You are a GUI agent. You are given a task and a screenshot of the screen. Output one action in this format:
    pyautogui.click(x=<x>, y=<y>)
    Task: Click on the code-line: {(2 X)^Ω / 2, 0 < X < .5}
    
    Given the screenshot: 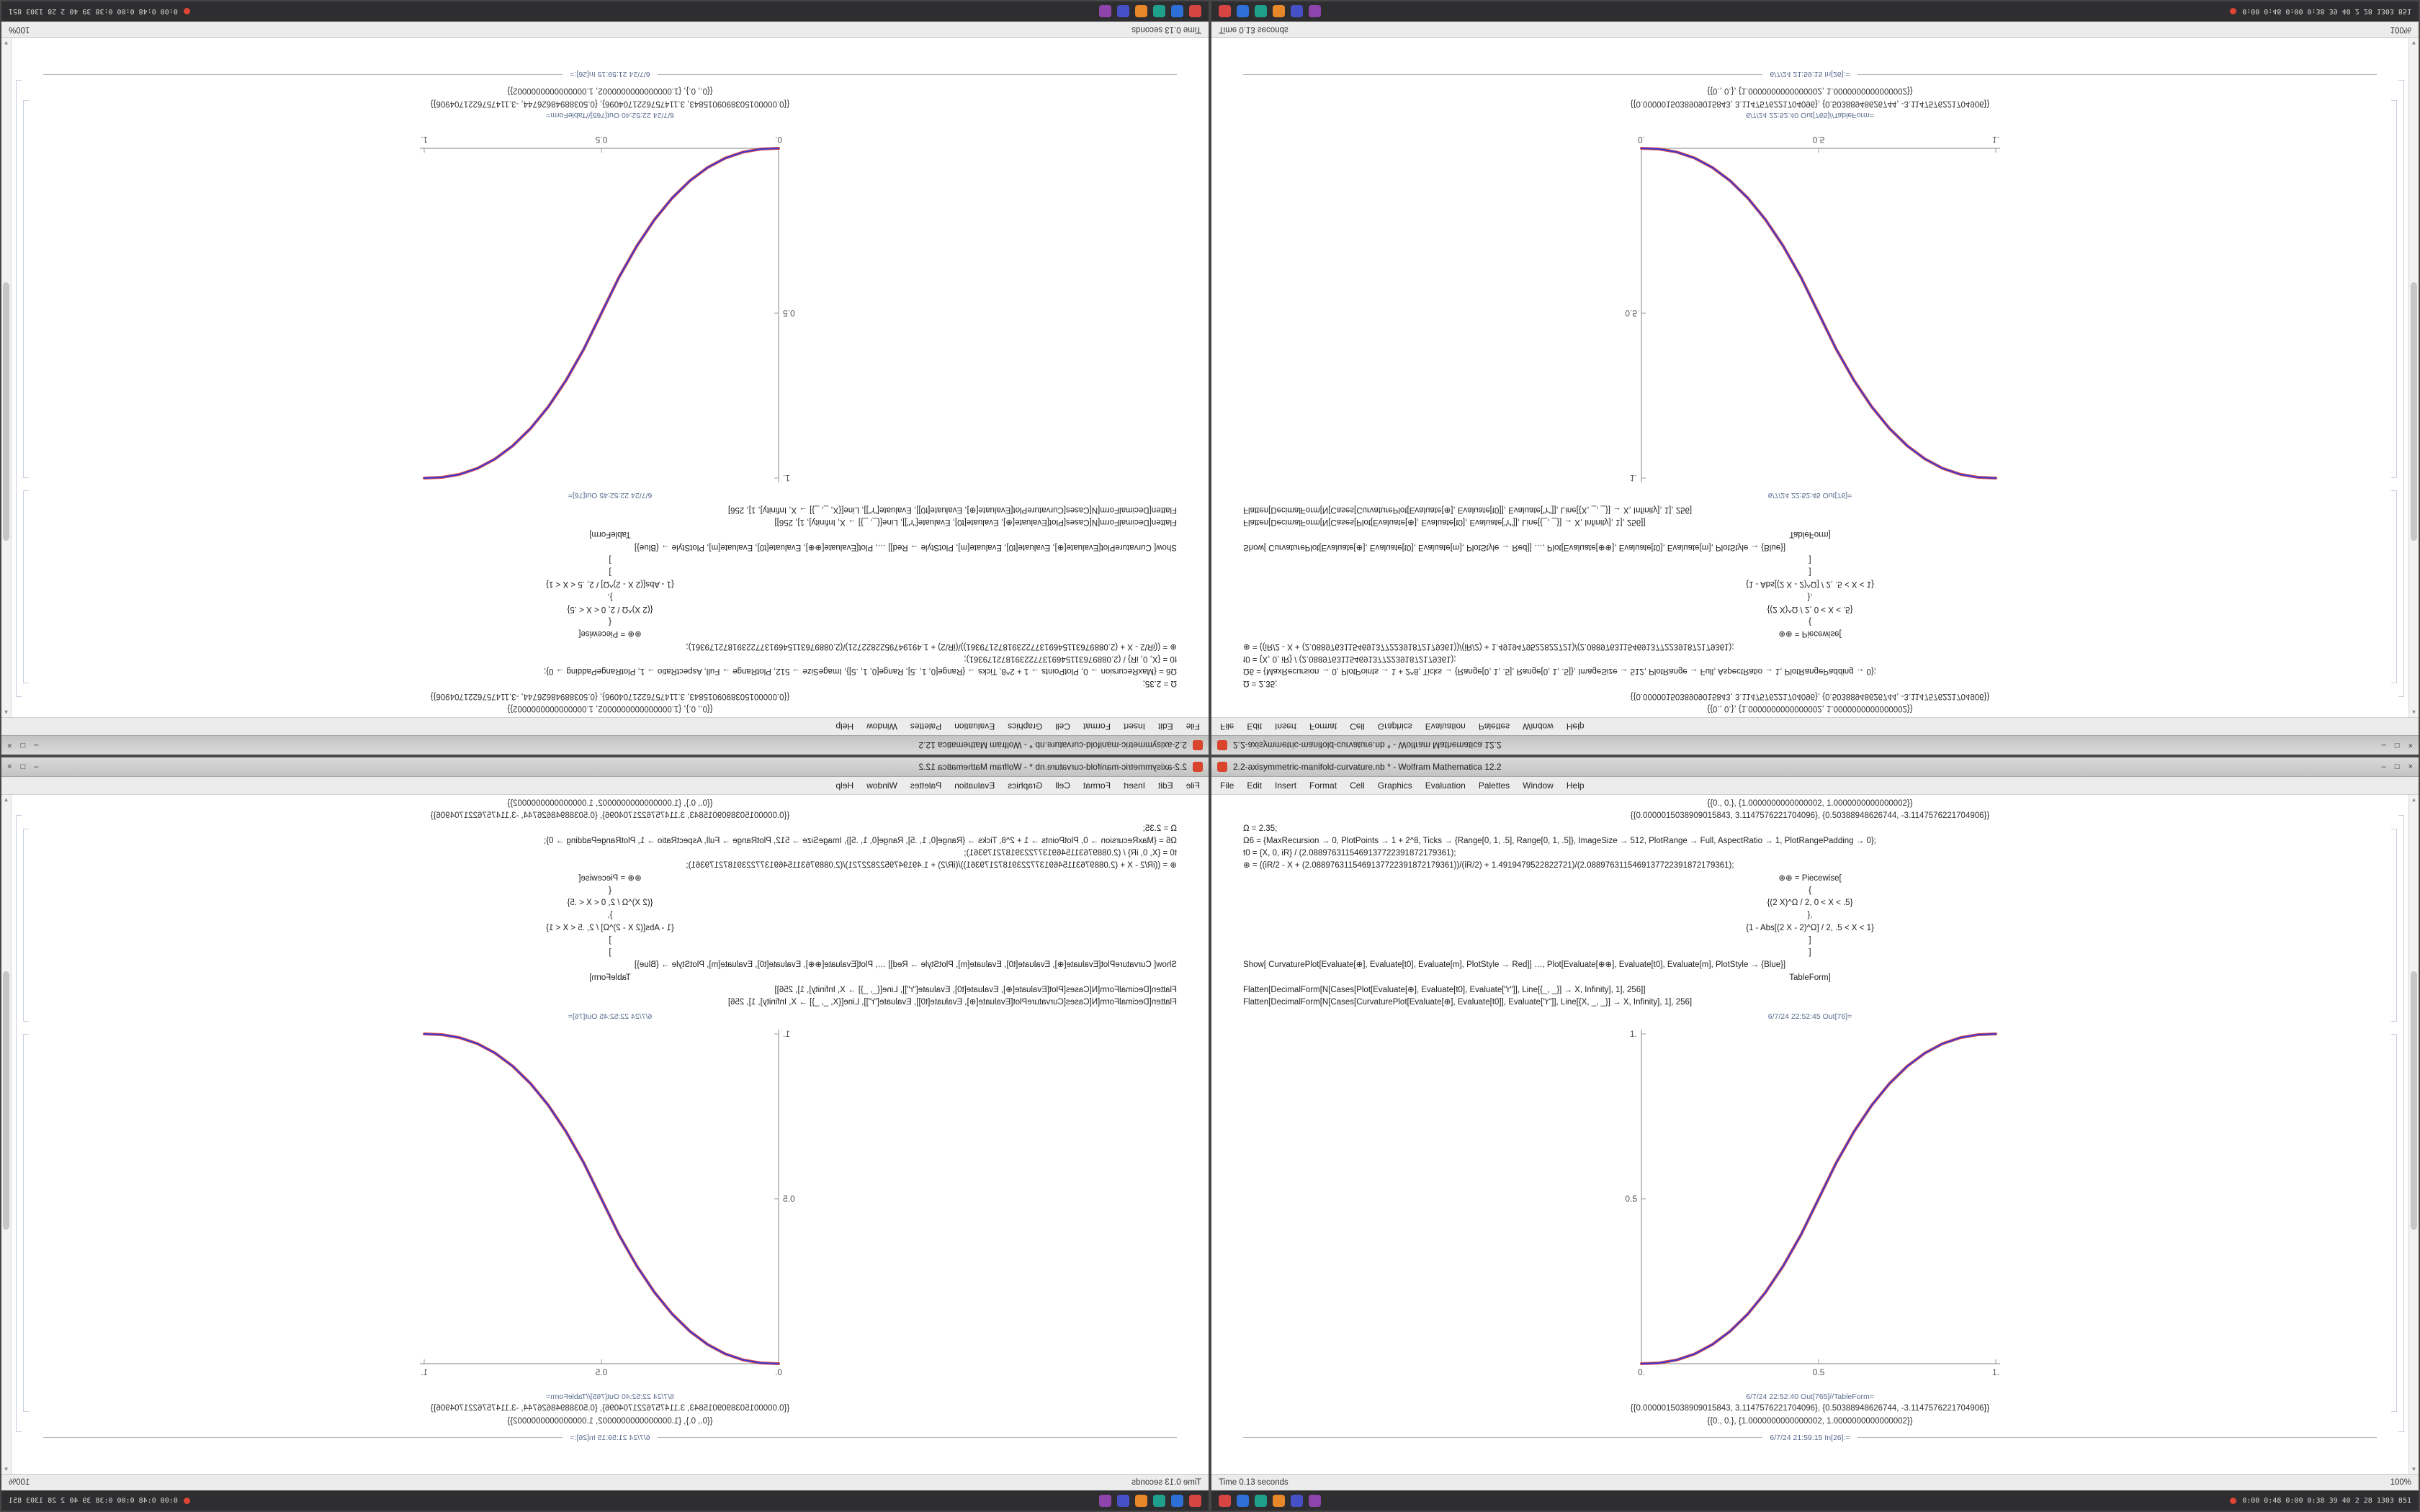 What is the action you would take?
    pyautogui.click(x=610, y=903)
    